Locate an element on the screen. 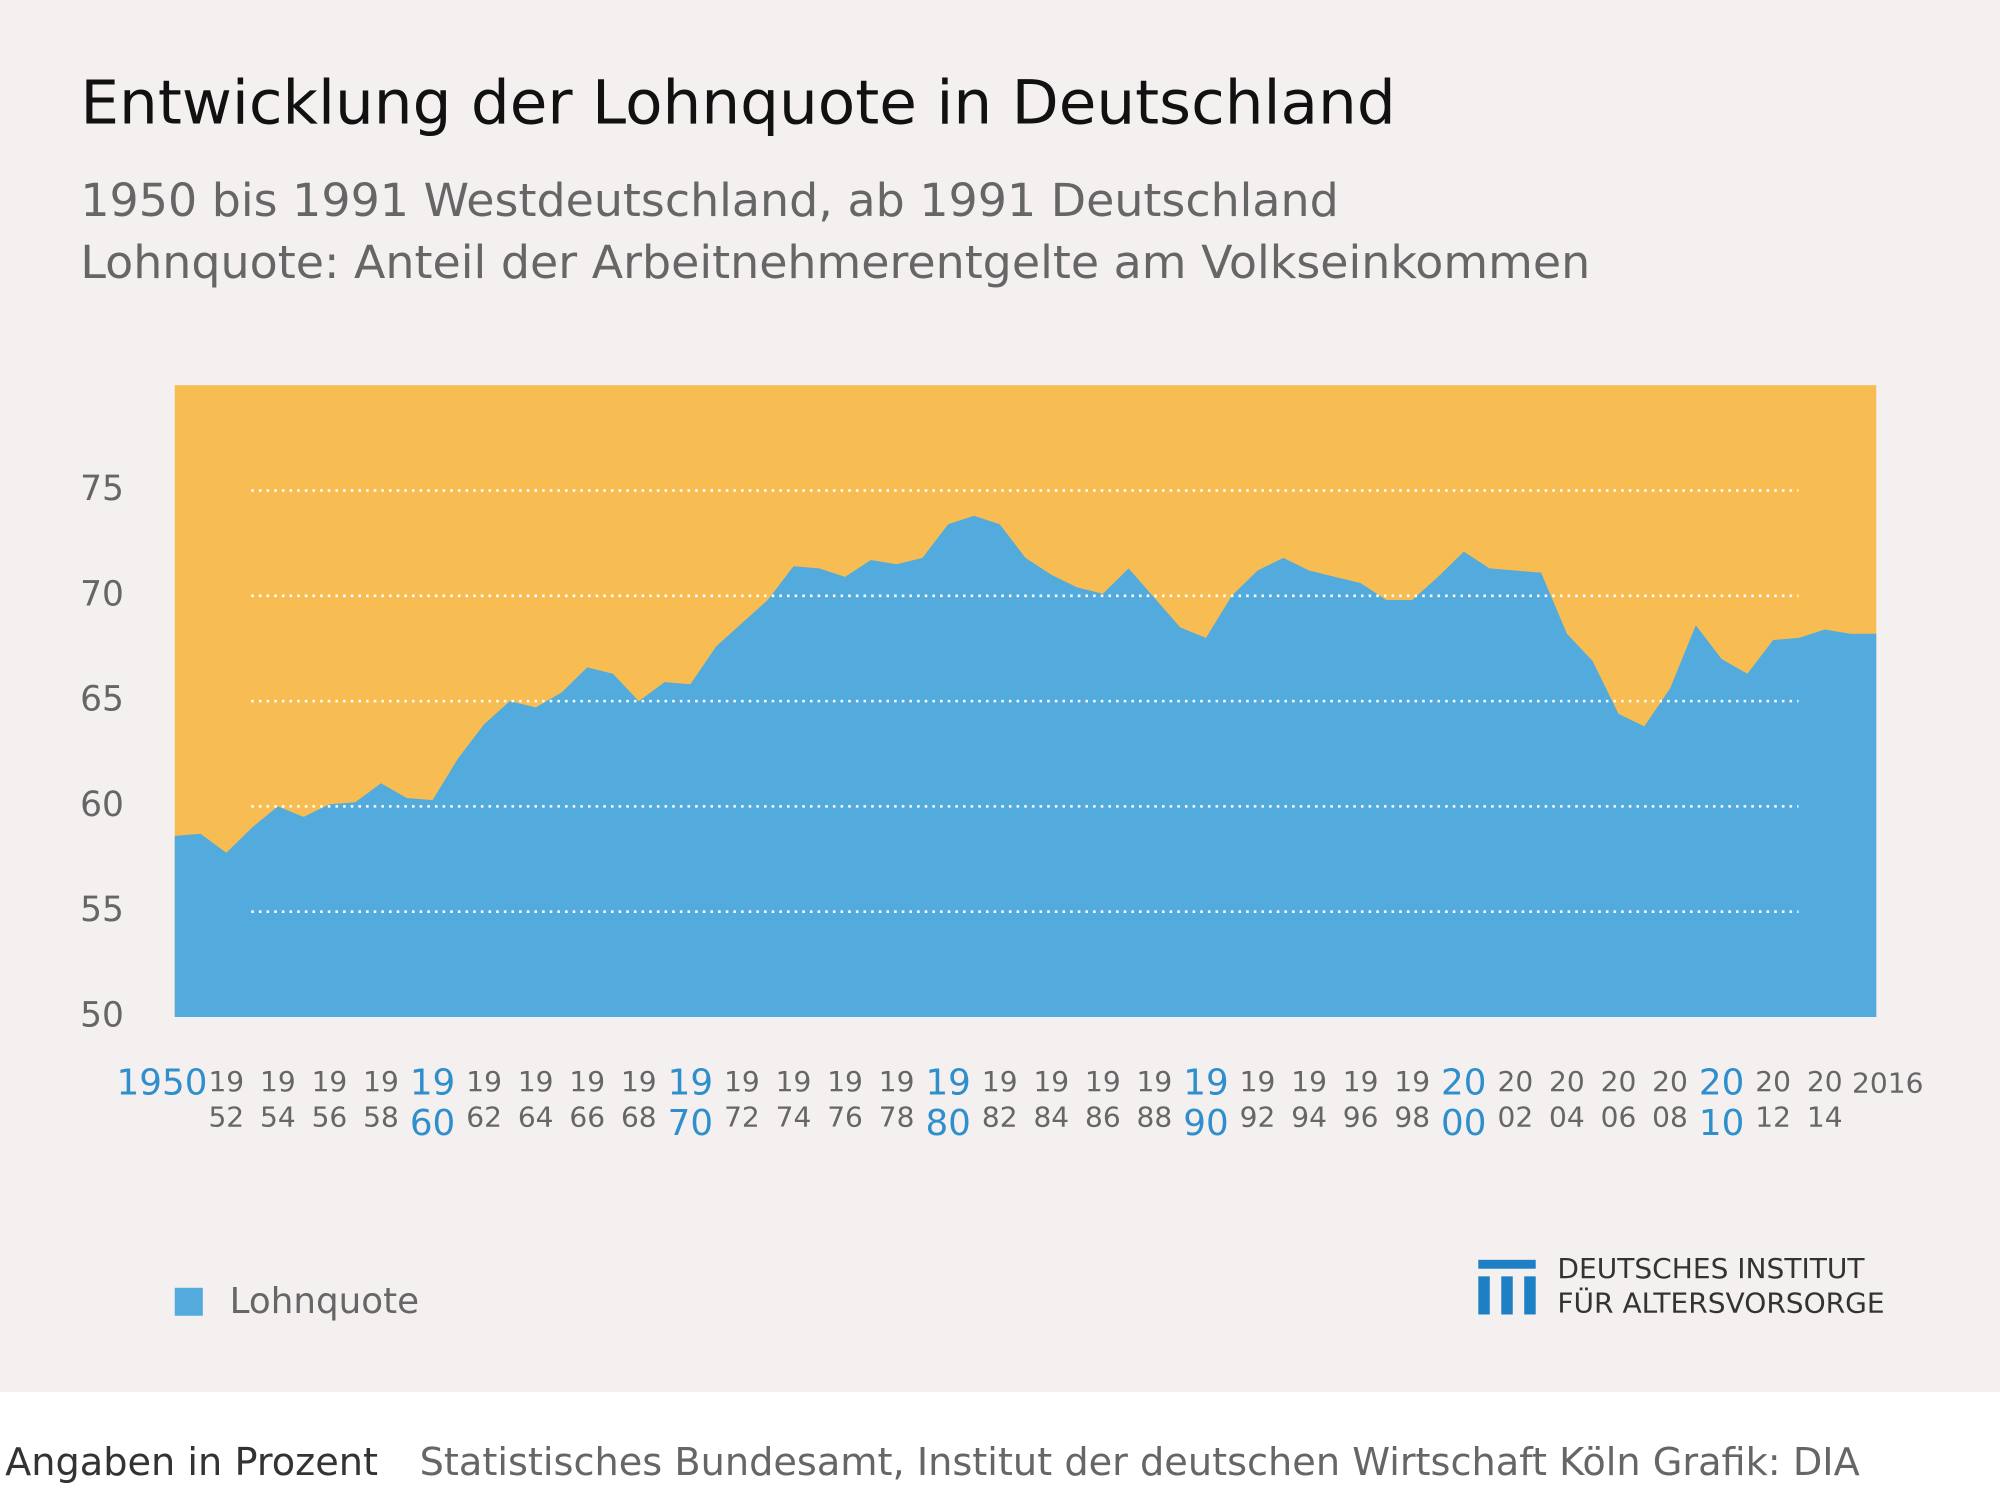 This screenshot has height=1495, width=2000. x-tick-label: 1950 is located at coordinates (162, 1082).